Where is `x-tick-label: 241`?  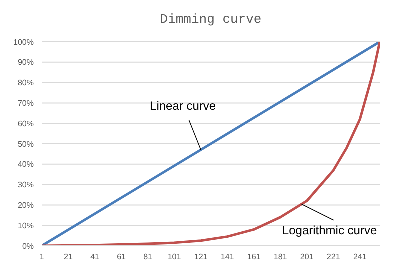 x-tick-label: 241 is located at coordinates (360, 257).